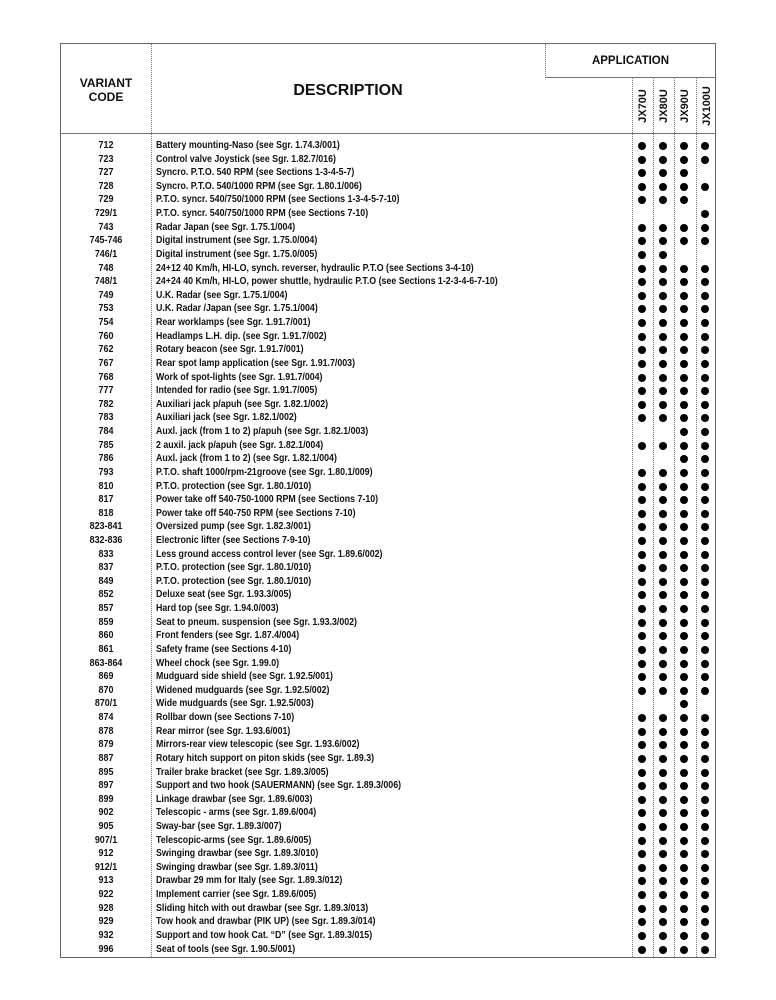  I want to click on variant-code: 727, so click(106, 172).